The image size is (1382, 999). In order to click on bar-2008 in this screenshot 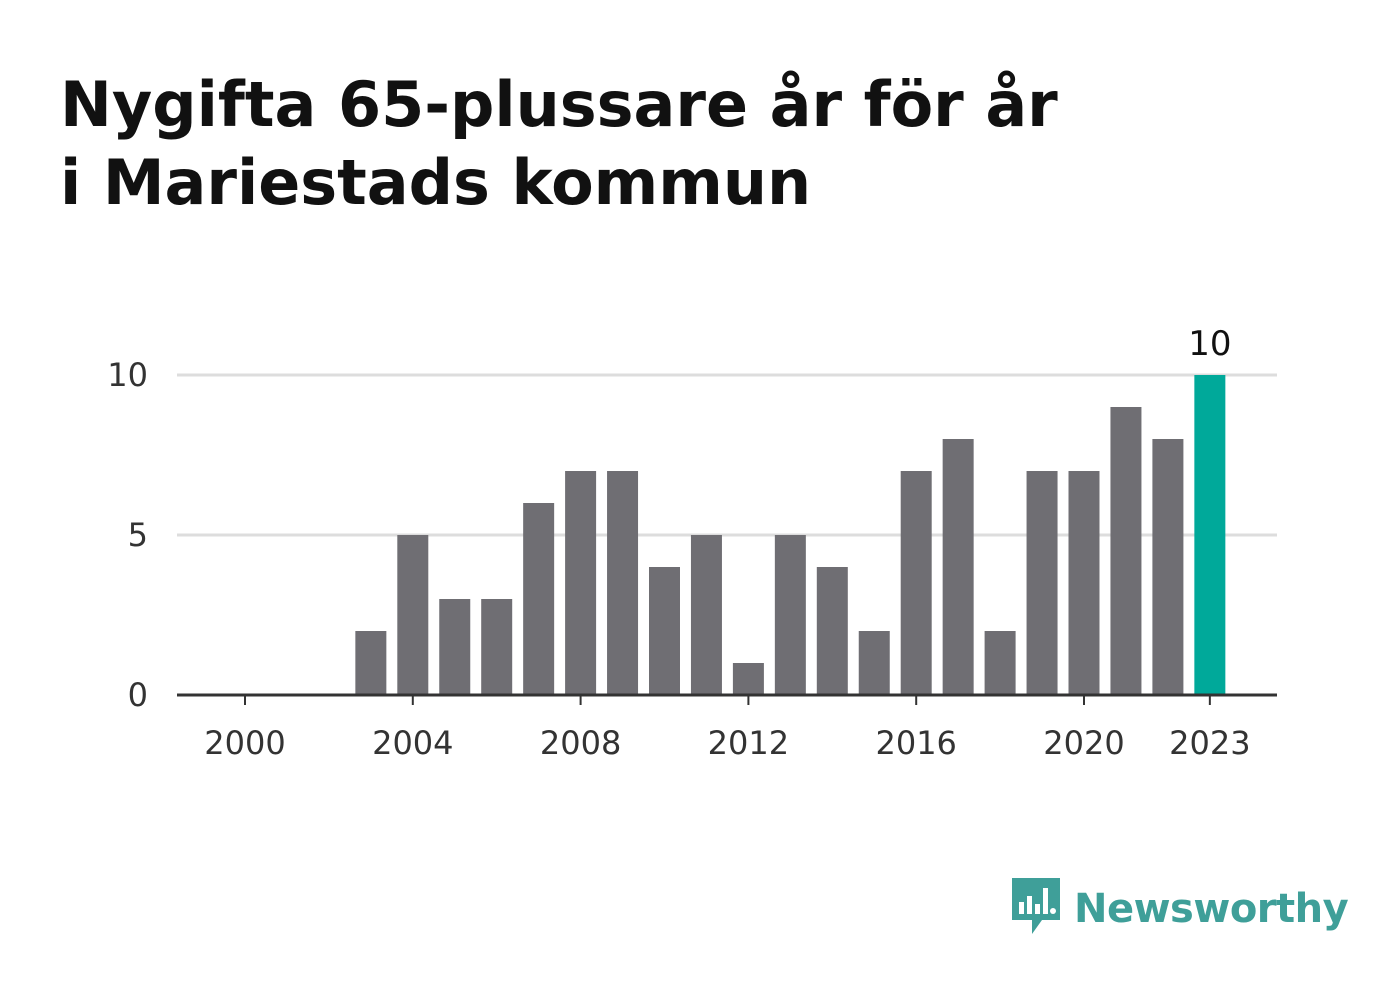, I will do `click(581, 583)`.